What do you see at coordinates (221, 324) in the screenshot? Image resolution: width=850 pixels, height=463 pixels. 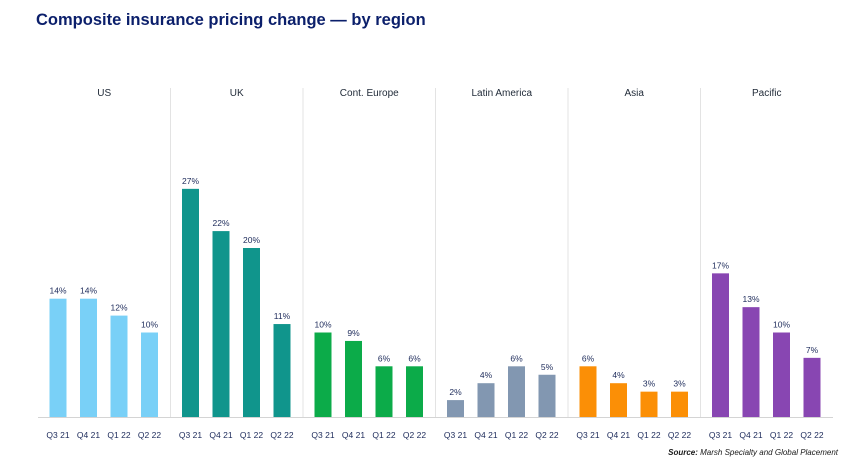 I see `bar-uk-q421` at bounding box center [221, 324].